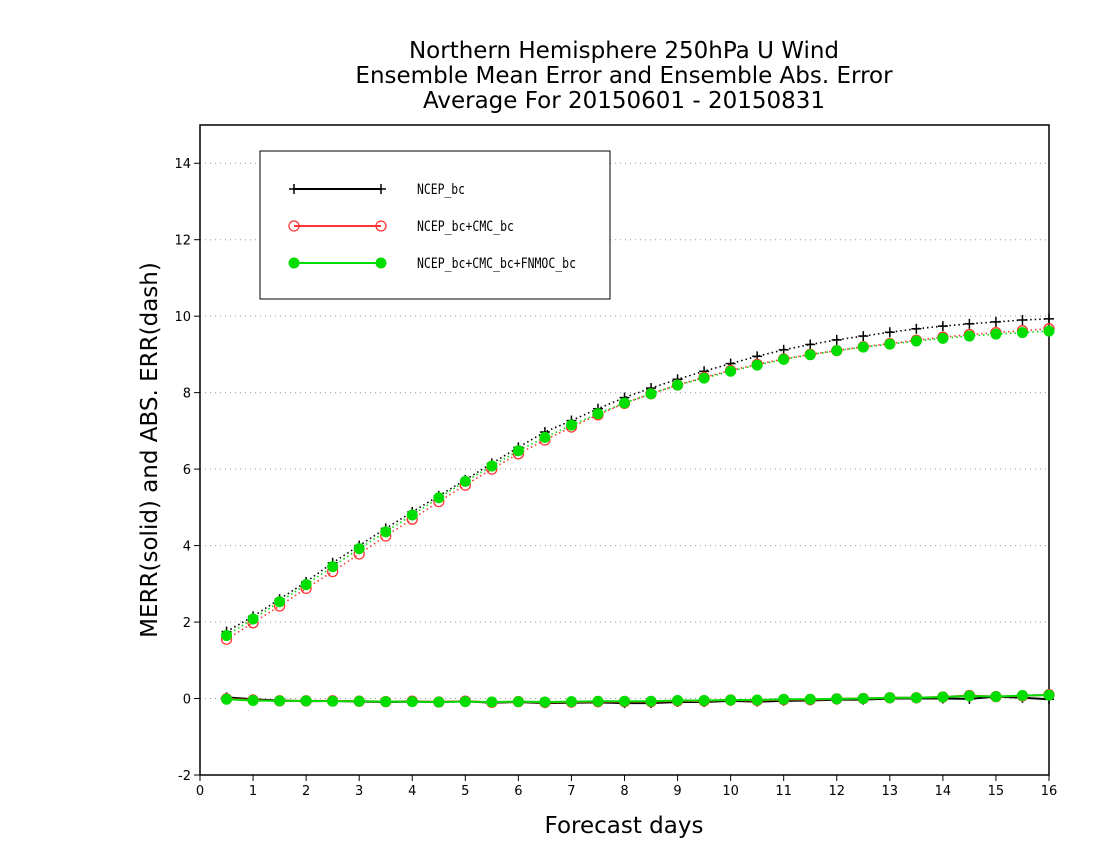 The image size is (1100, 850). What do you see at coordinates (677, 791) in the screenshot?
I see `x-tick-label: 9` at bounding box center [677, 791].